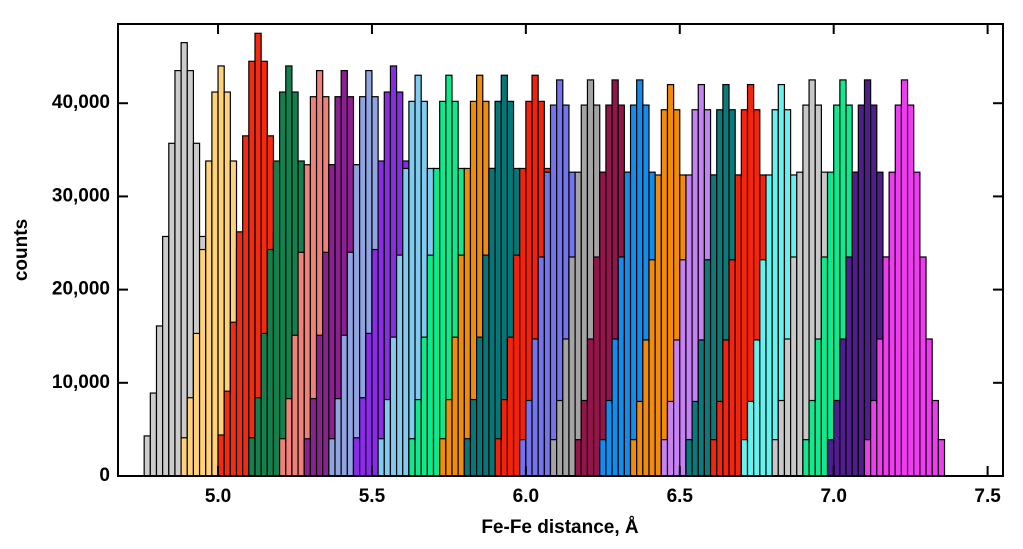  Describe the element at coordinates (372, 496) in the screenshot. I see `x-tick-label: 5.5` at that location.